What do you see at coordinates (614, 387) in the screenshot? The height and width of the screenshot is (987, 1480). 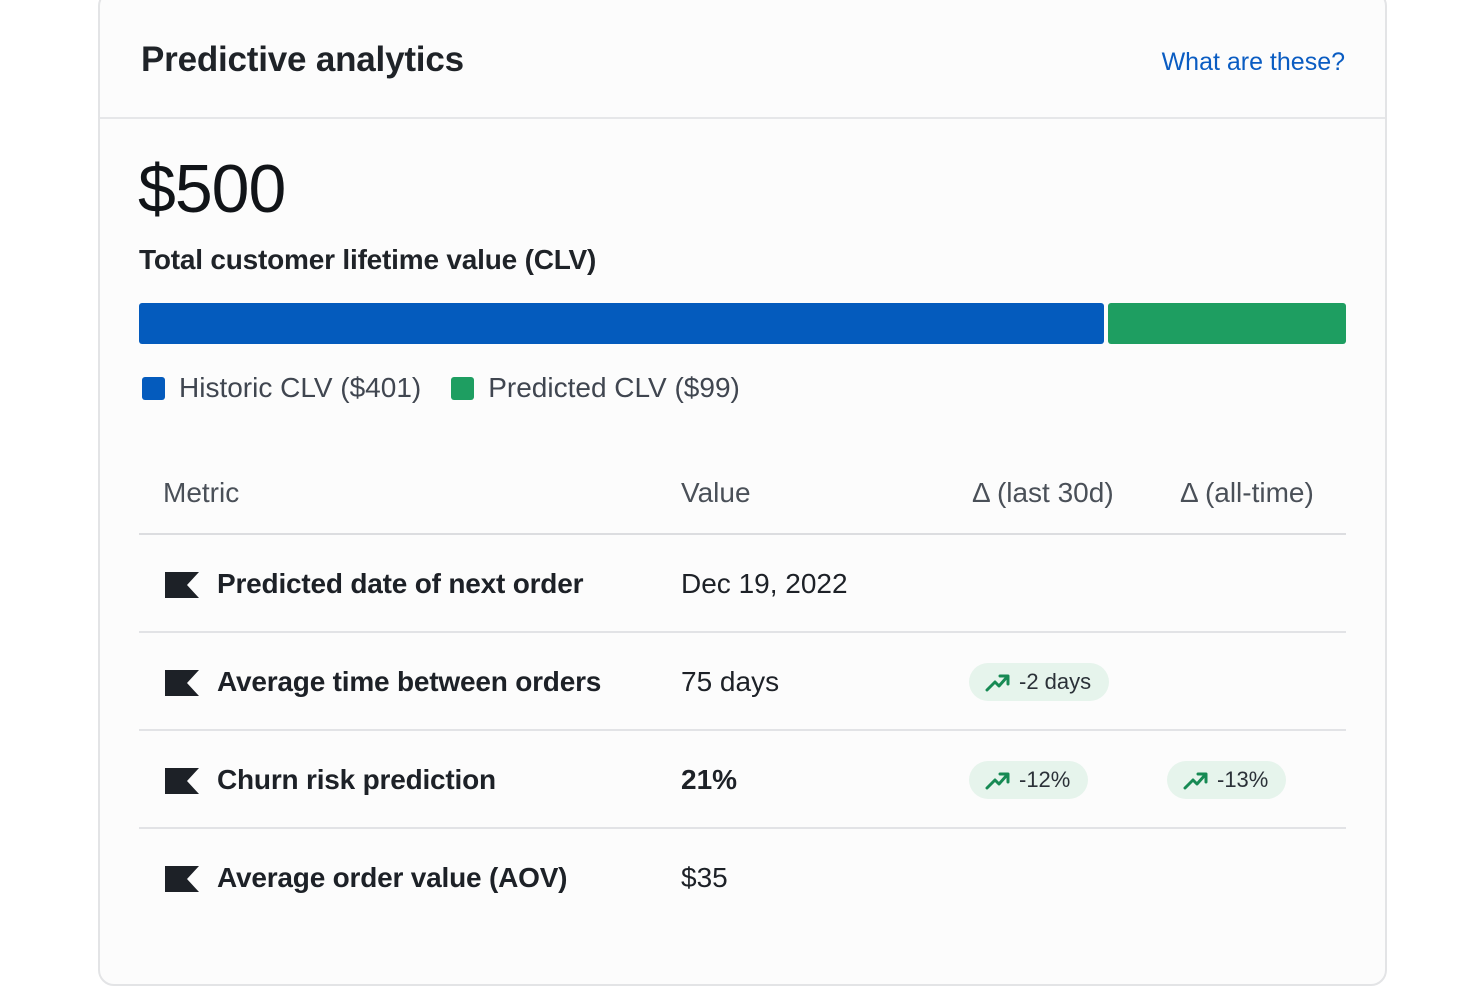 I see `legend-label-predicted: Predicted CLV ($99)` at bounding box center [614, 387].